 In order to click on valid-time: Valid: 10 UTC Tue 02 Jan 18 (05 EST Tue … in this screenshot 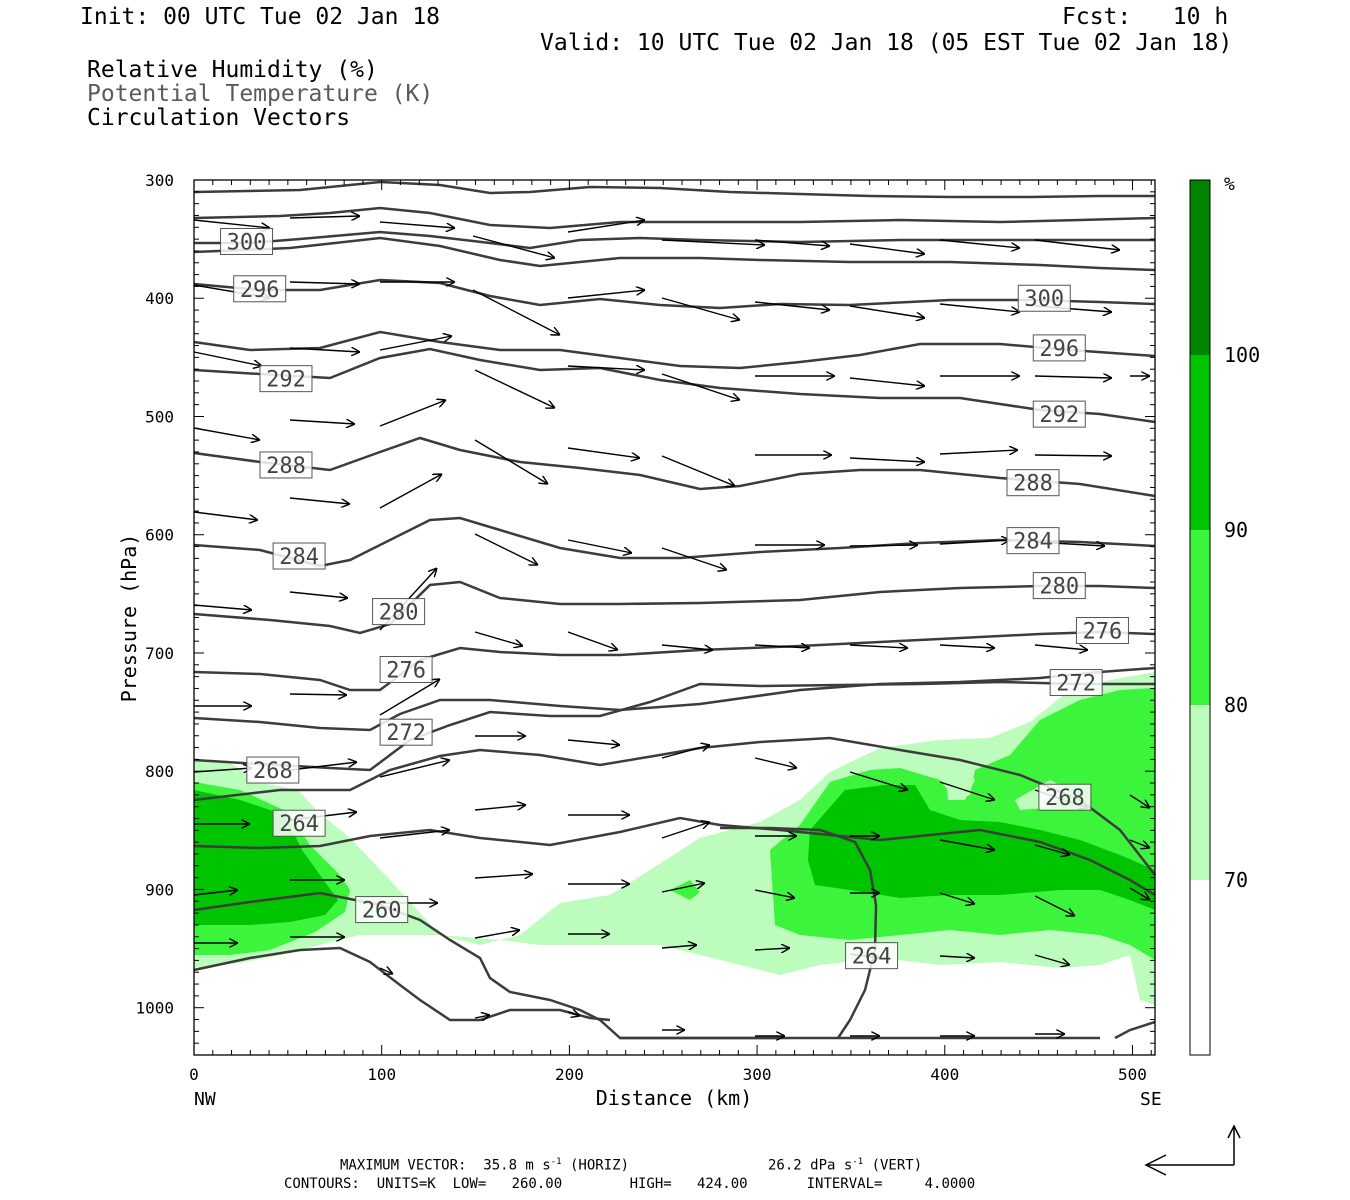, I will do `click(886, 43)`.